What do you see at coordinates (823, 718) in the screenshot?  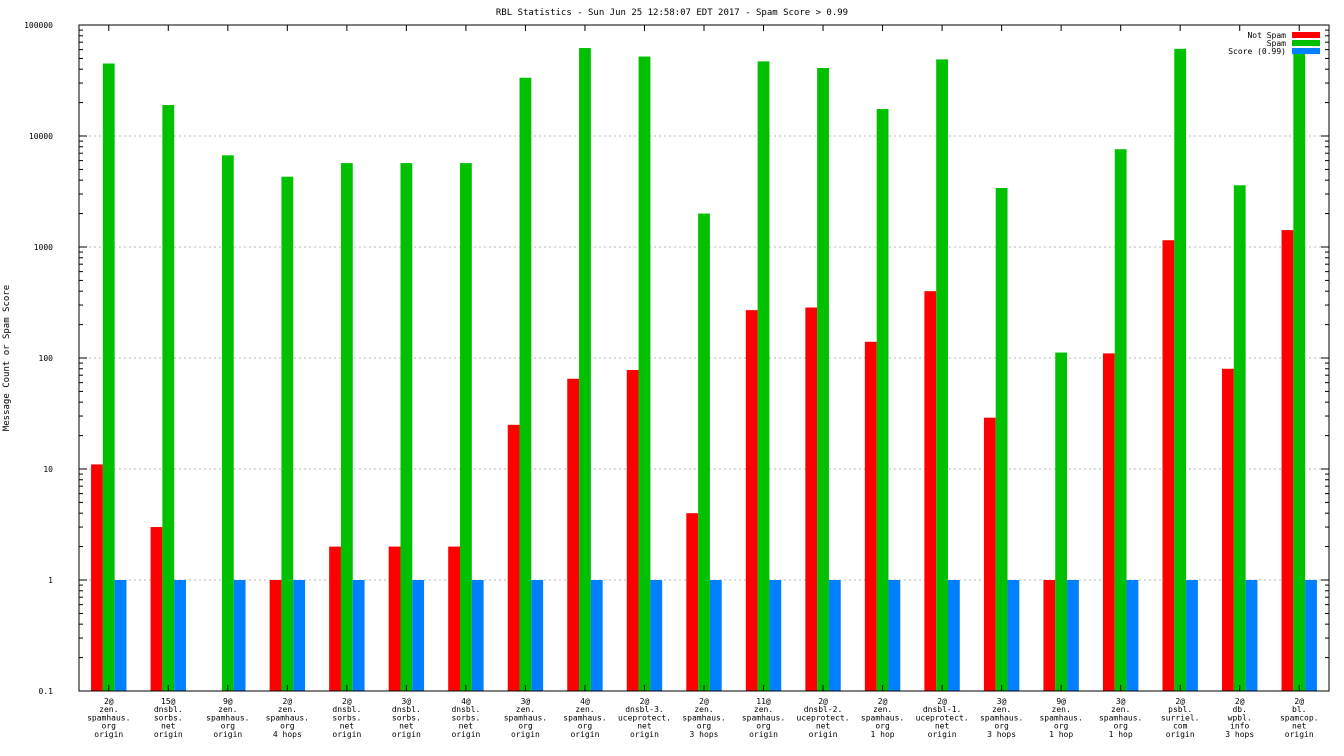 I see `x-tick-label: 2@ dnsbl-2. uceprotect. net origin` at bounding box center [823, 718].